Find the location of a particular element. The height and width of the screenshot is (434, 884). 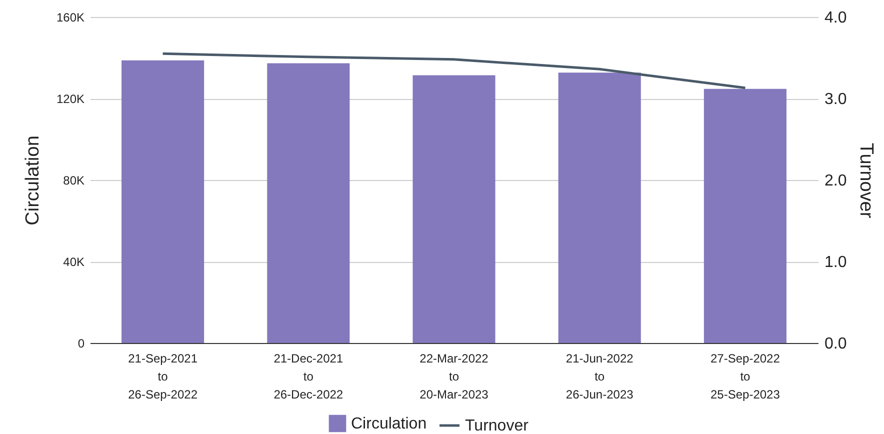

y-axis-title: Circulation is located at coordinates (33, 181).